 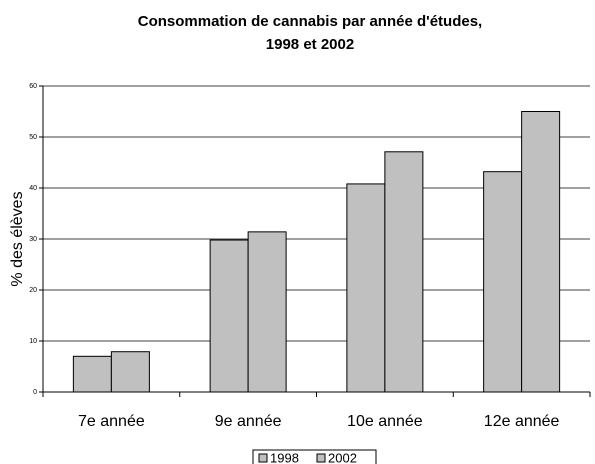 What do you see at coordinates (33, 290) in the screenshot?
I see `y-tick-label: 20` at bounding box center [33, 290].